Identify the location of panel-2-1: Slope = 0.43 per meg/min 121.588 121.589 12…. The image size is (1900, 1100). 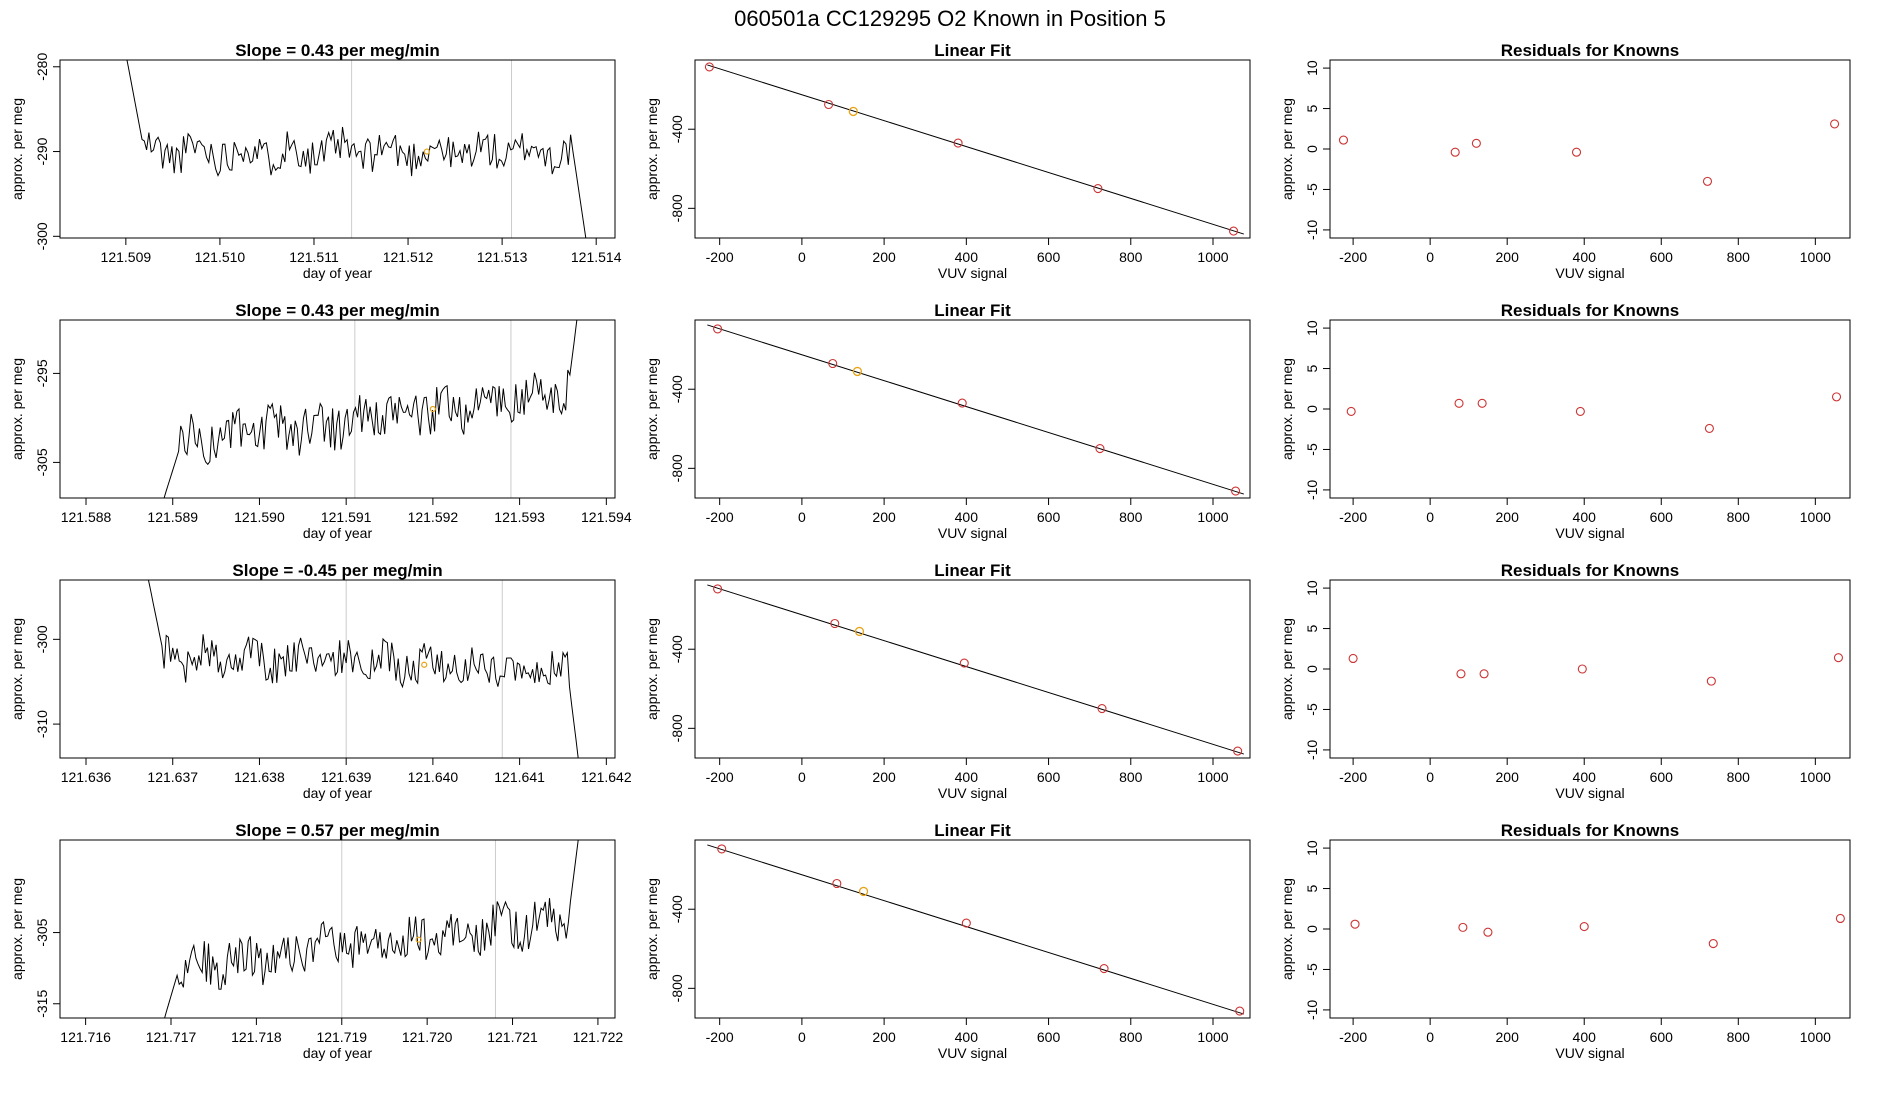
(320, 421).